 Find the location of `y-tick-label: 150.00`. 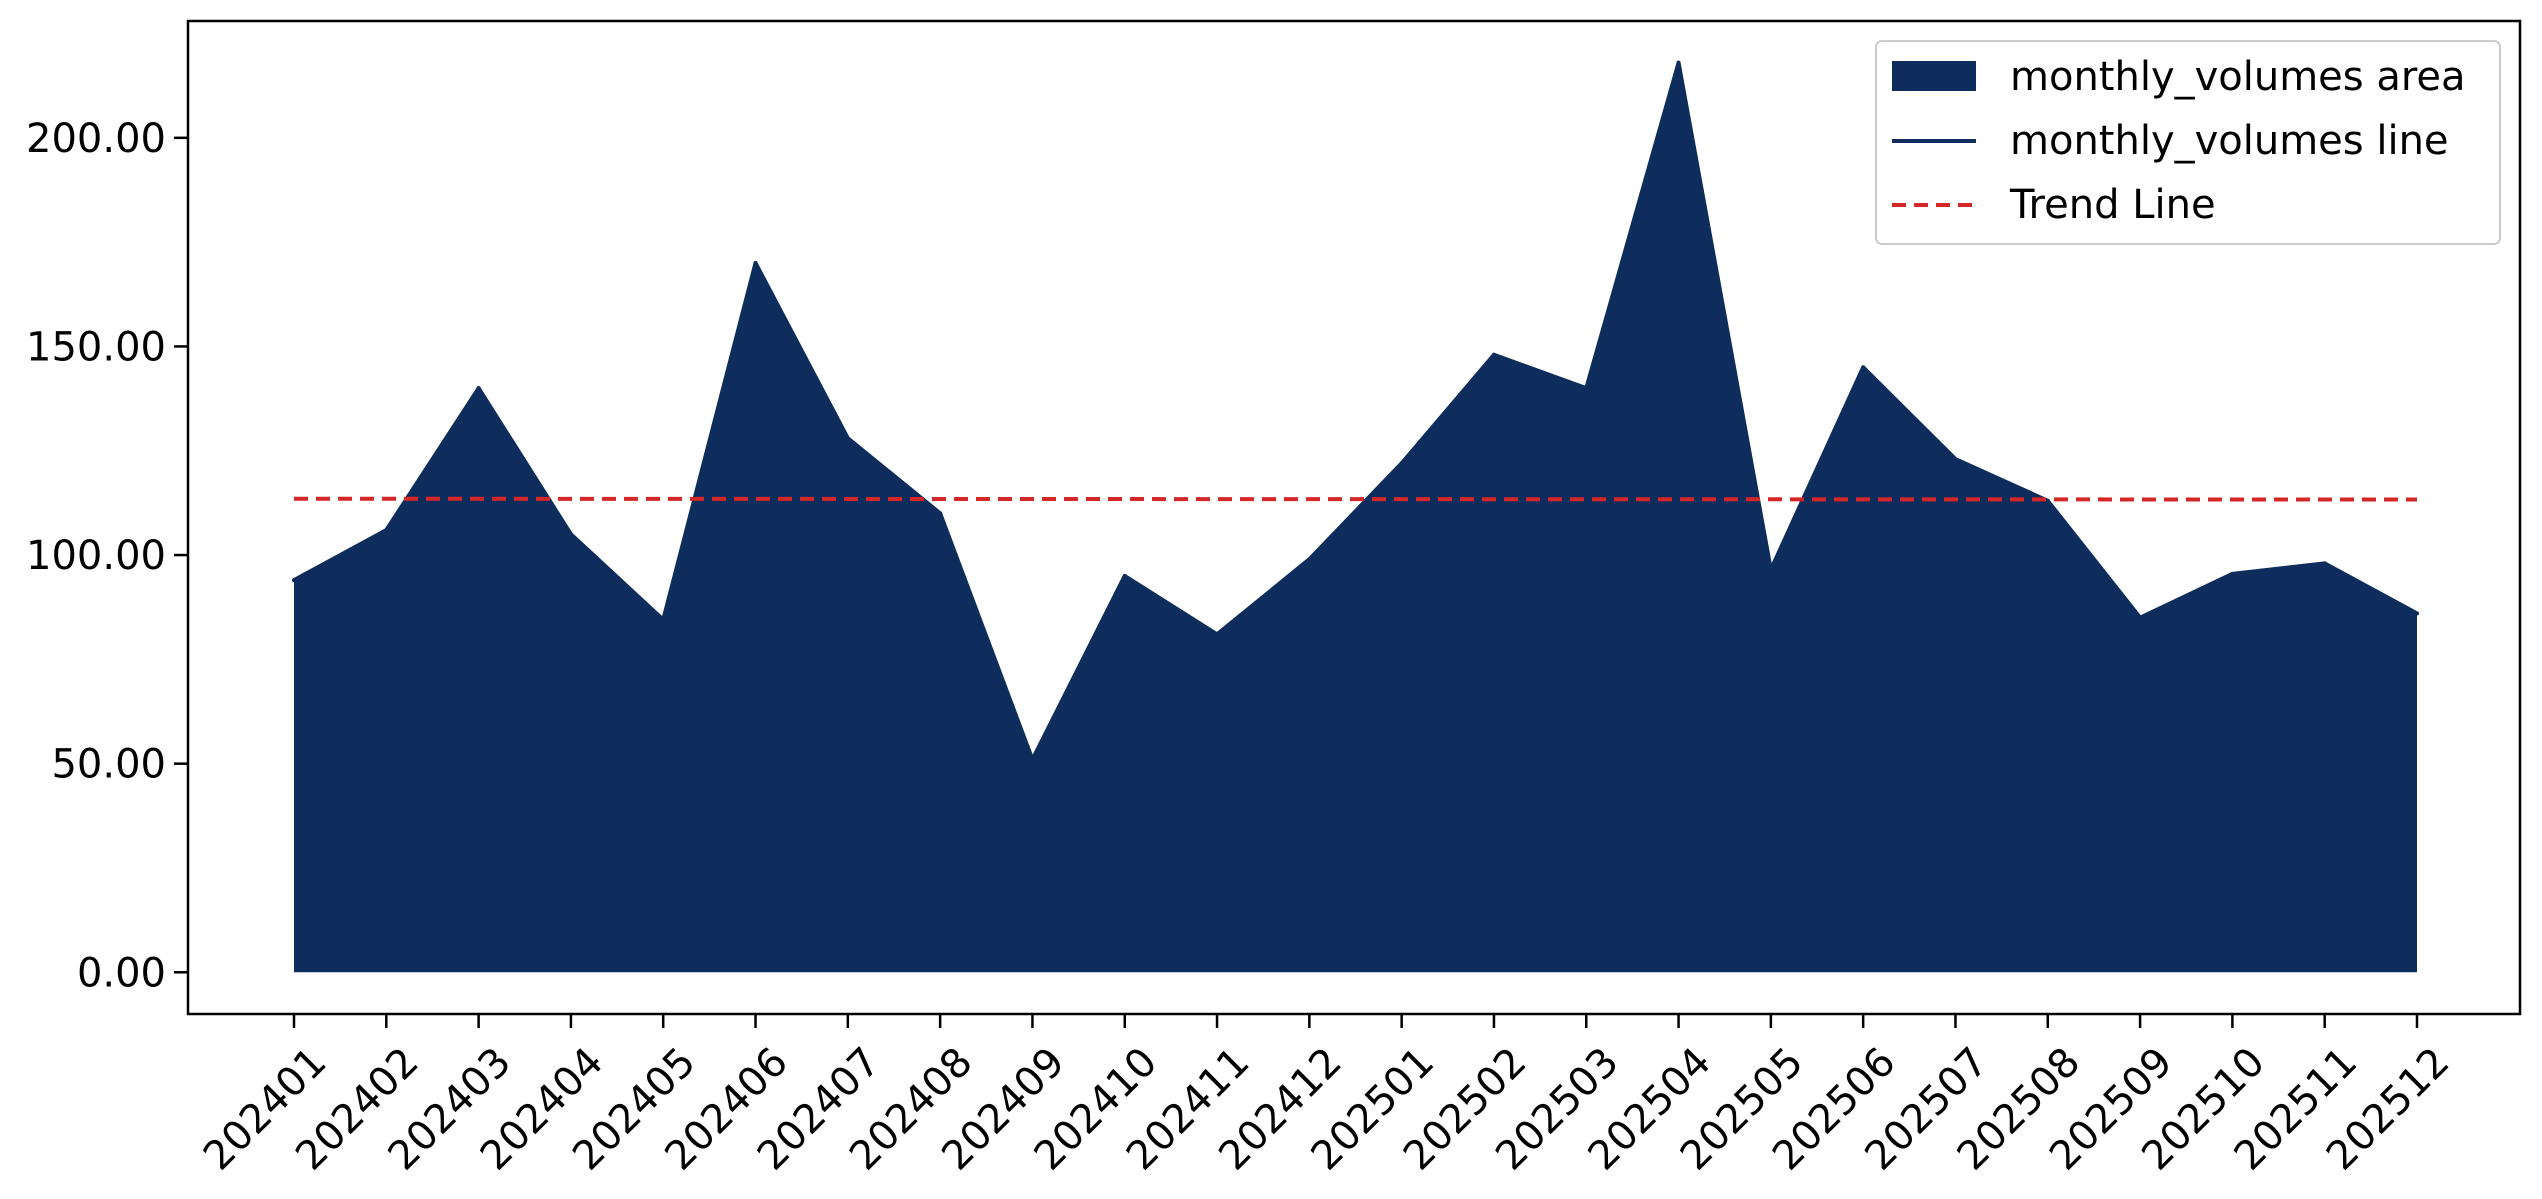

y-tick-label: 150.00 is located at coordinates (96, 347).